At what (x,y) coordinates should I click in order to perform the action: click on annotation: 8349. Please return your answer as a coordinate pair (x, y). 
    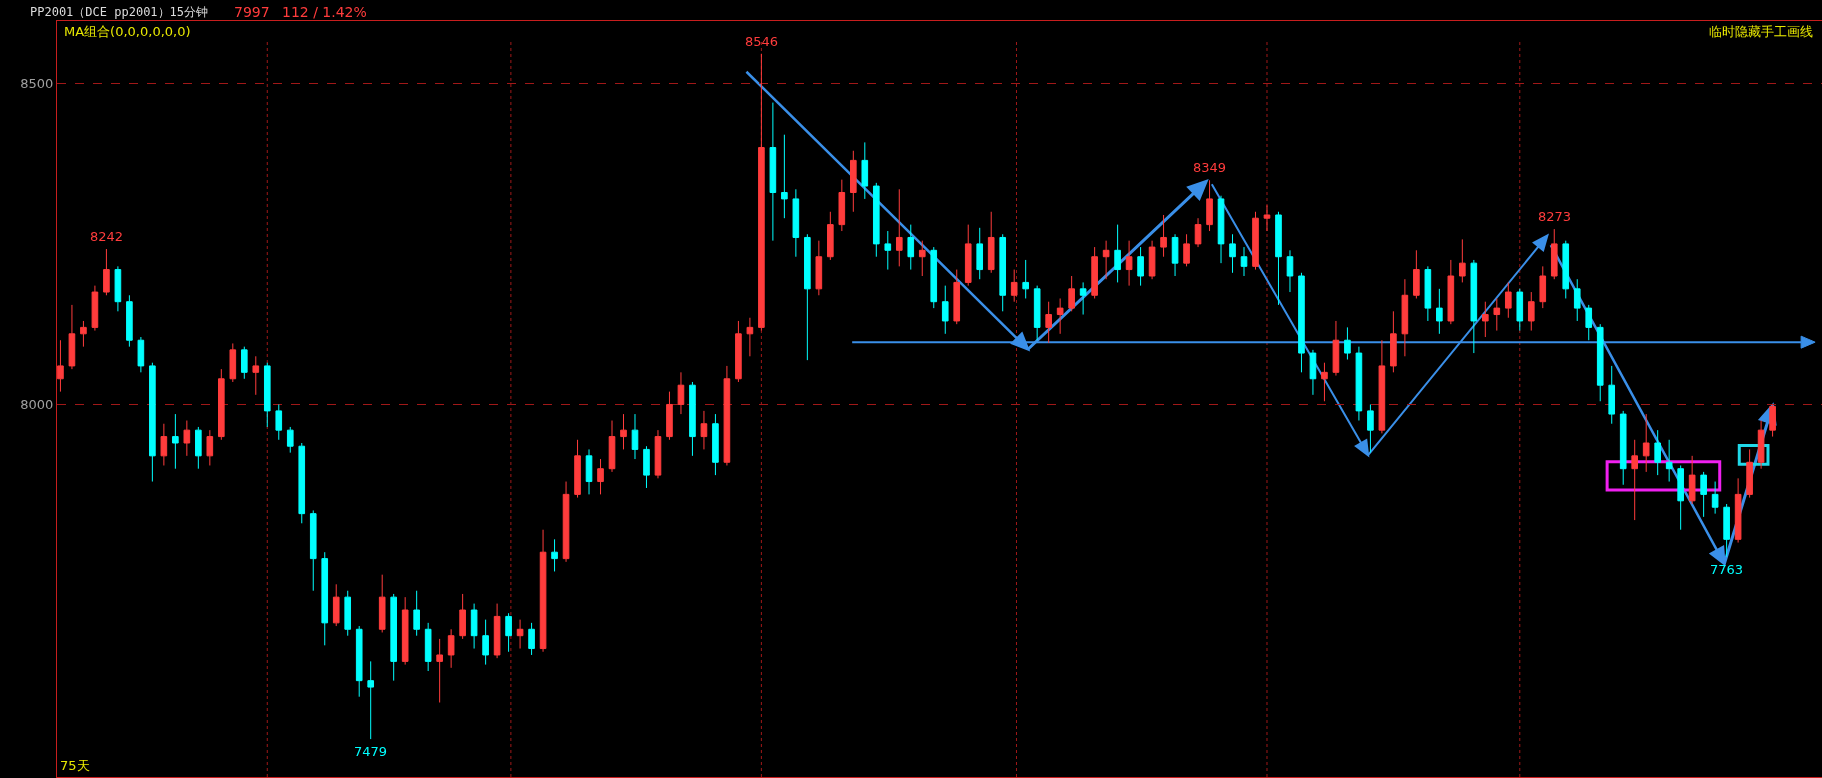
    Looking at the image, I should click on (1210, 167).